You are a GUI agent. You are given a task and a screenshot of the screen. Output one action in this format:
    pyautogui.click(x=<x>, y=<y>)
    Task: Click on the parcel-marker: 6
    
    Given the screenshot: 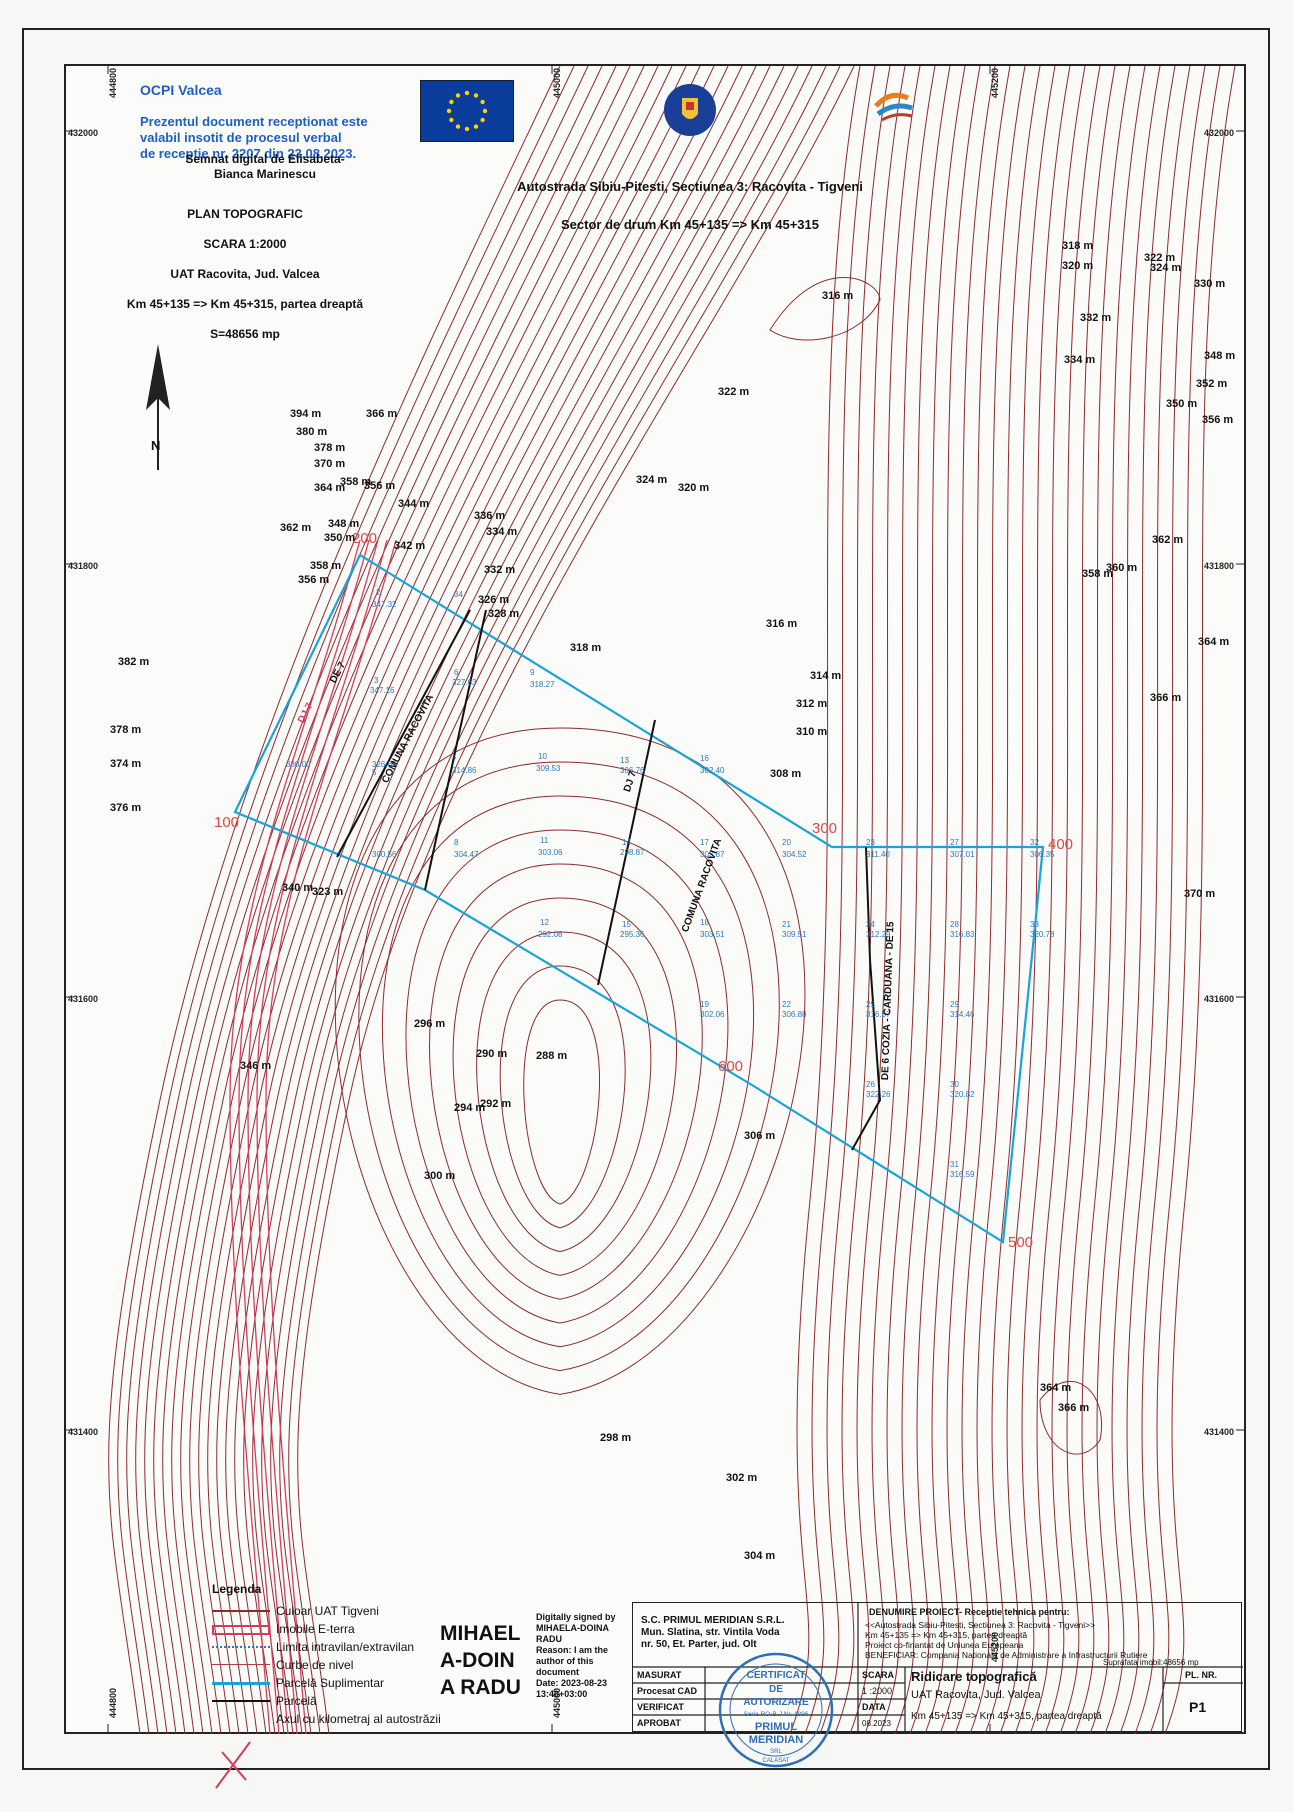 What is the action you would take?
    pyautogui.click(x=456, y=672)
    